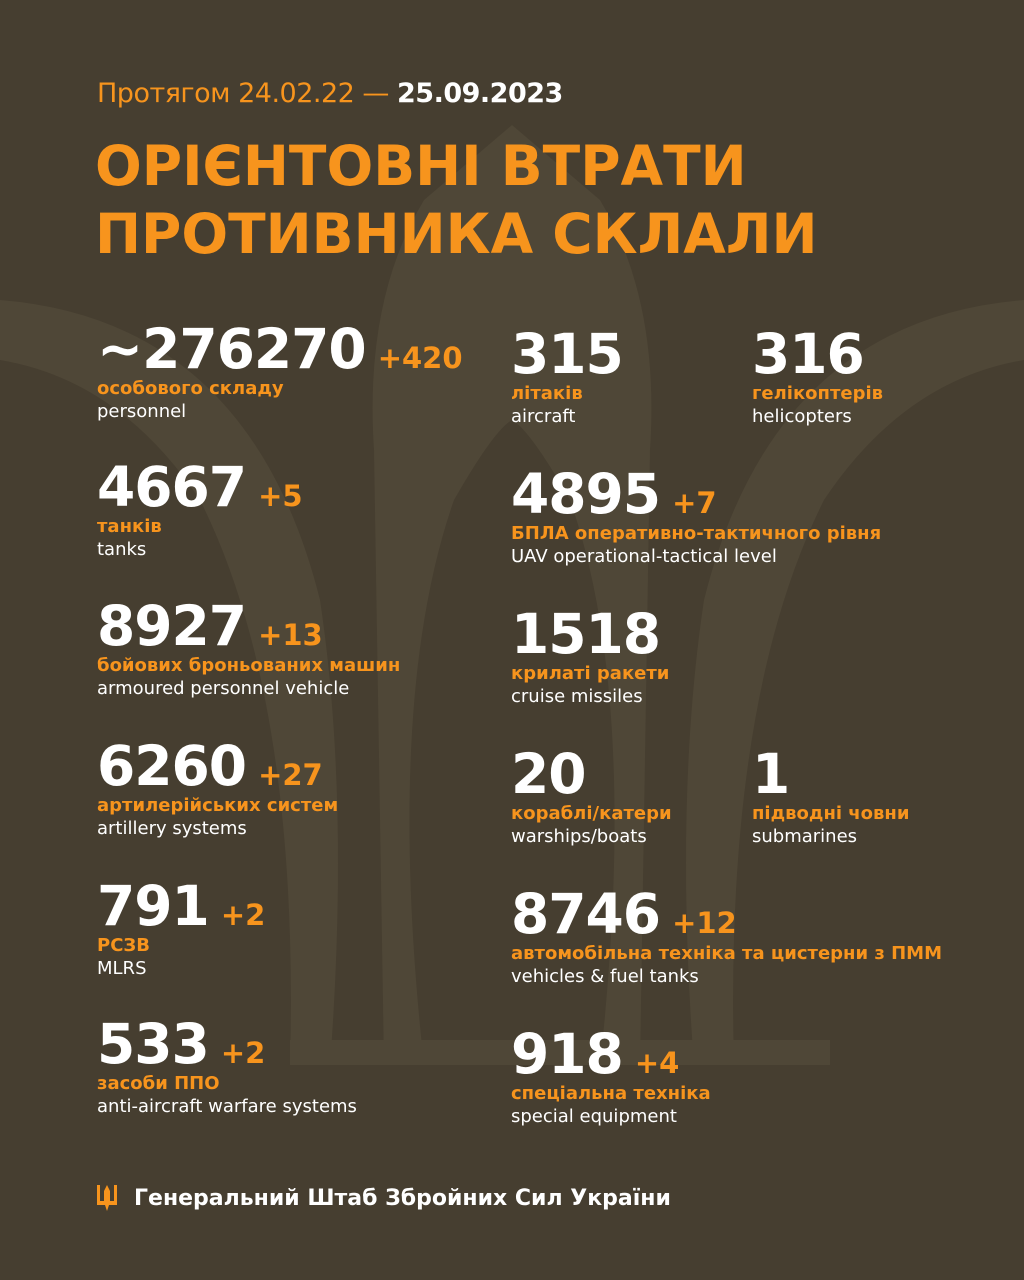 This screenshot has height=1280, width=1024. I want to click on stat-item: 316 гелікоптерів helicopters, so click(817, 377).